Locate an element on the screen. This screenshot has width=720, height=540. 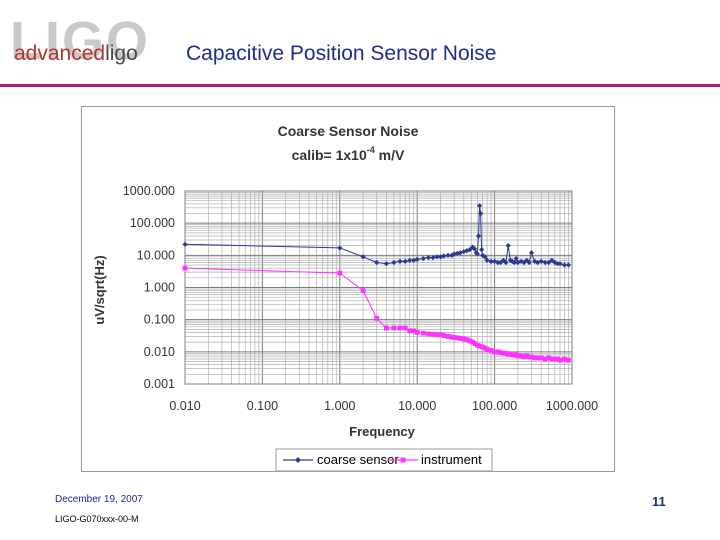
series-line is located at coordinates (376, 235).